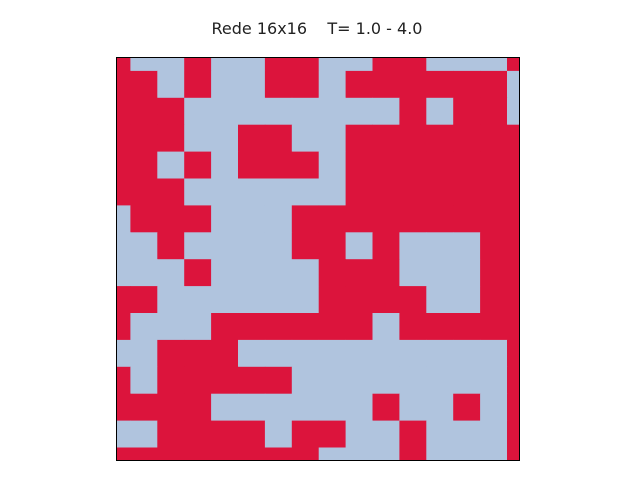 The height and width of the screenshot is (480, 640). Describe the element at coordinates (513, 219) in the screenshot. I see `lattice-cell-r6-c15` at that location.